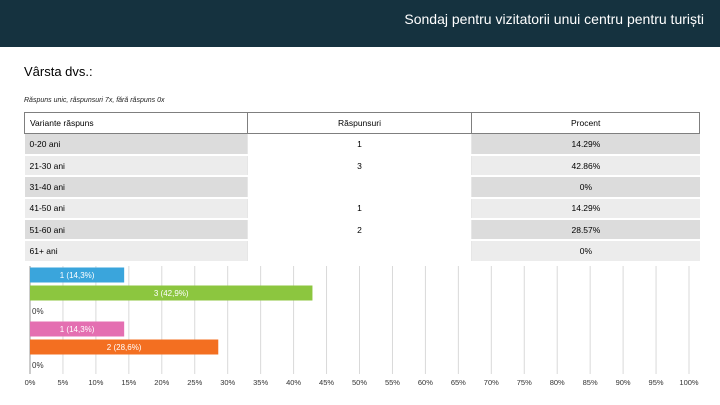 The height and width of the screenshot is (405, 720). Describe the element at coordinates (260, 382) in the screenshot. I see `x-tick-label: 35%` at that location.